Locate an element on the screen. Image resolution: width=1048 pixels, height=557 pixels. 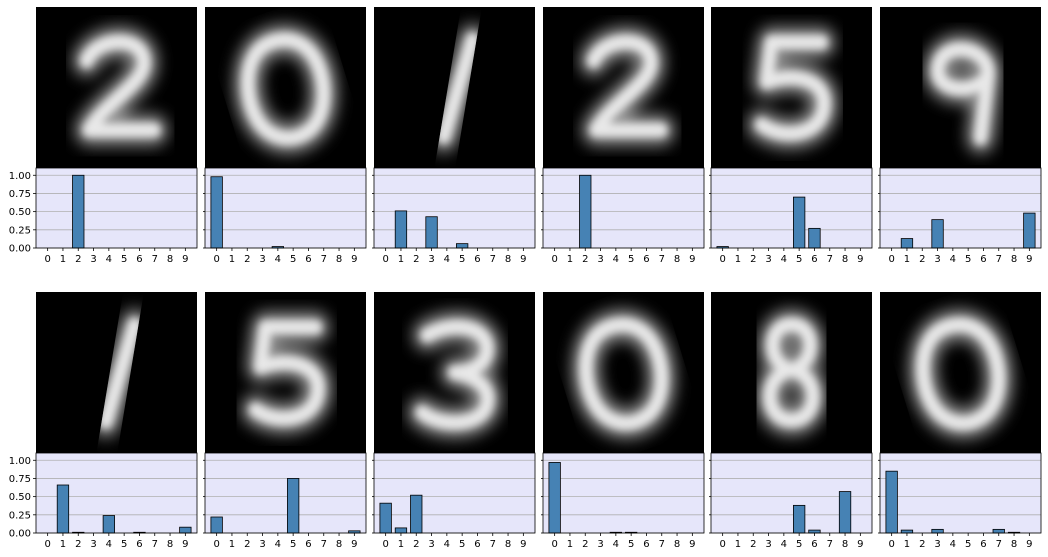
y-tick-label: 0.75 is located at coordinates (20, 479).